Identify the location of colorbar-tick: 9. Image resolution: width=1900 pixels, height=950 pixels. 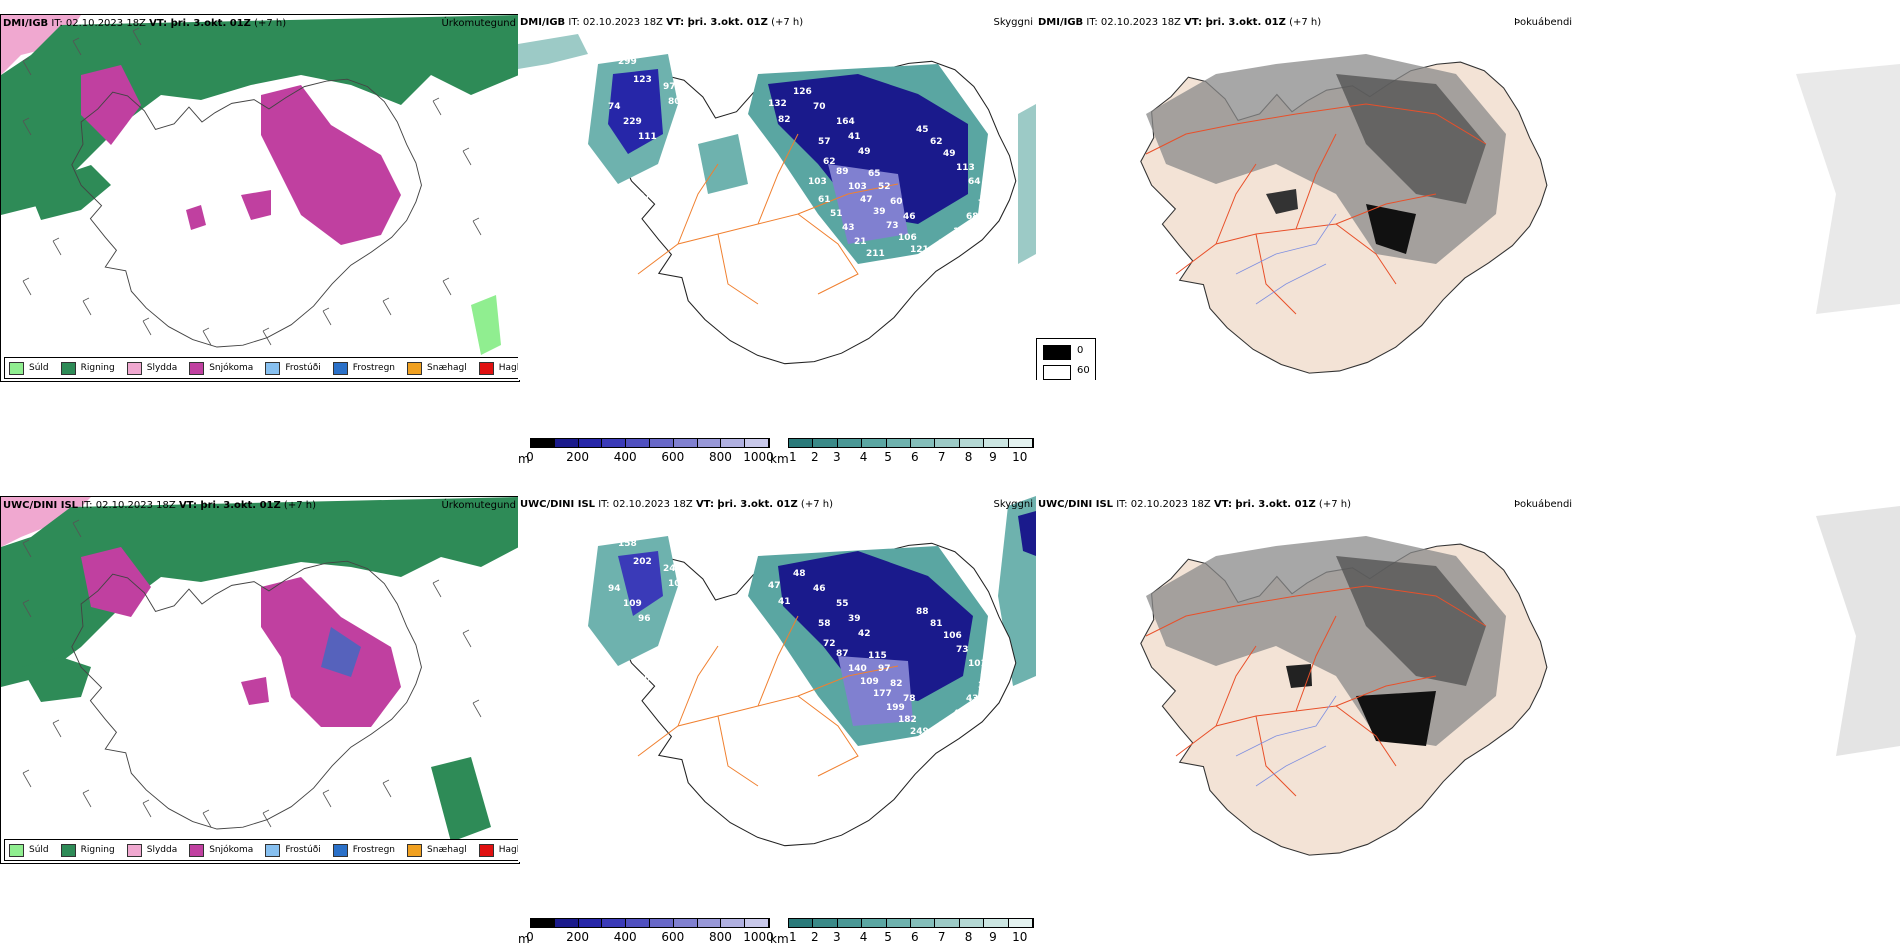
(993, 937).